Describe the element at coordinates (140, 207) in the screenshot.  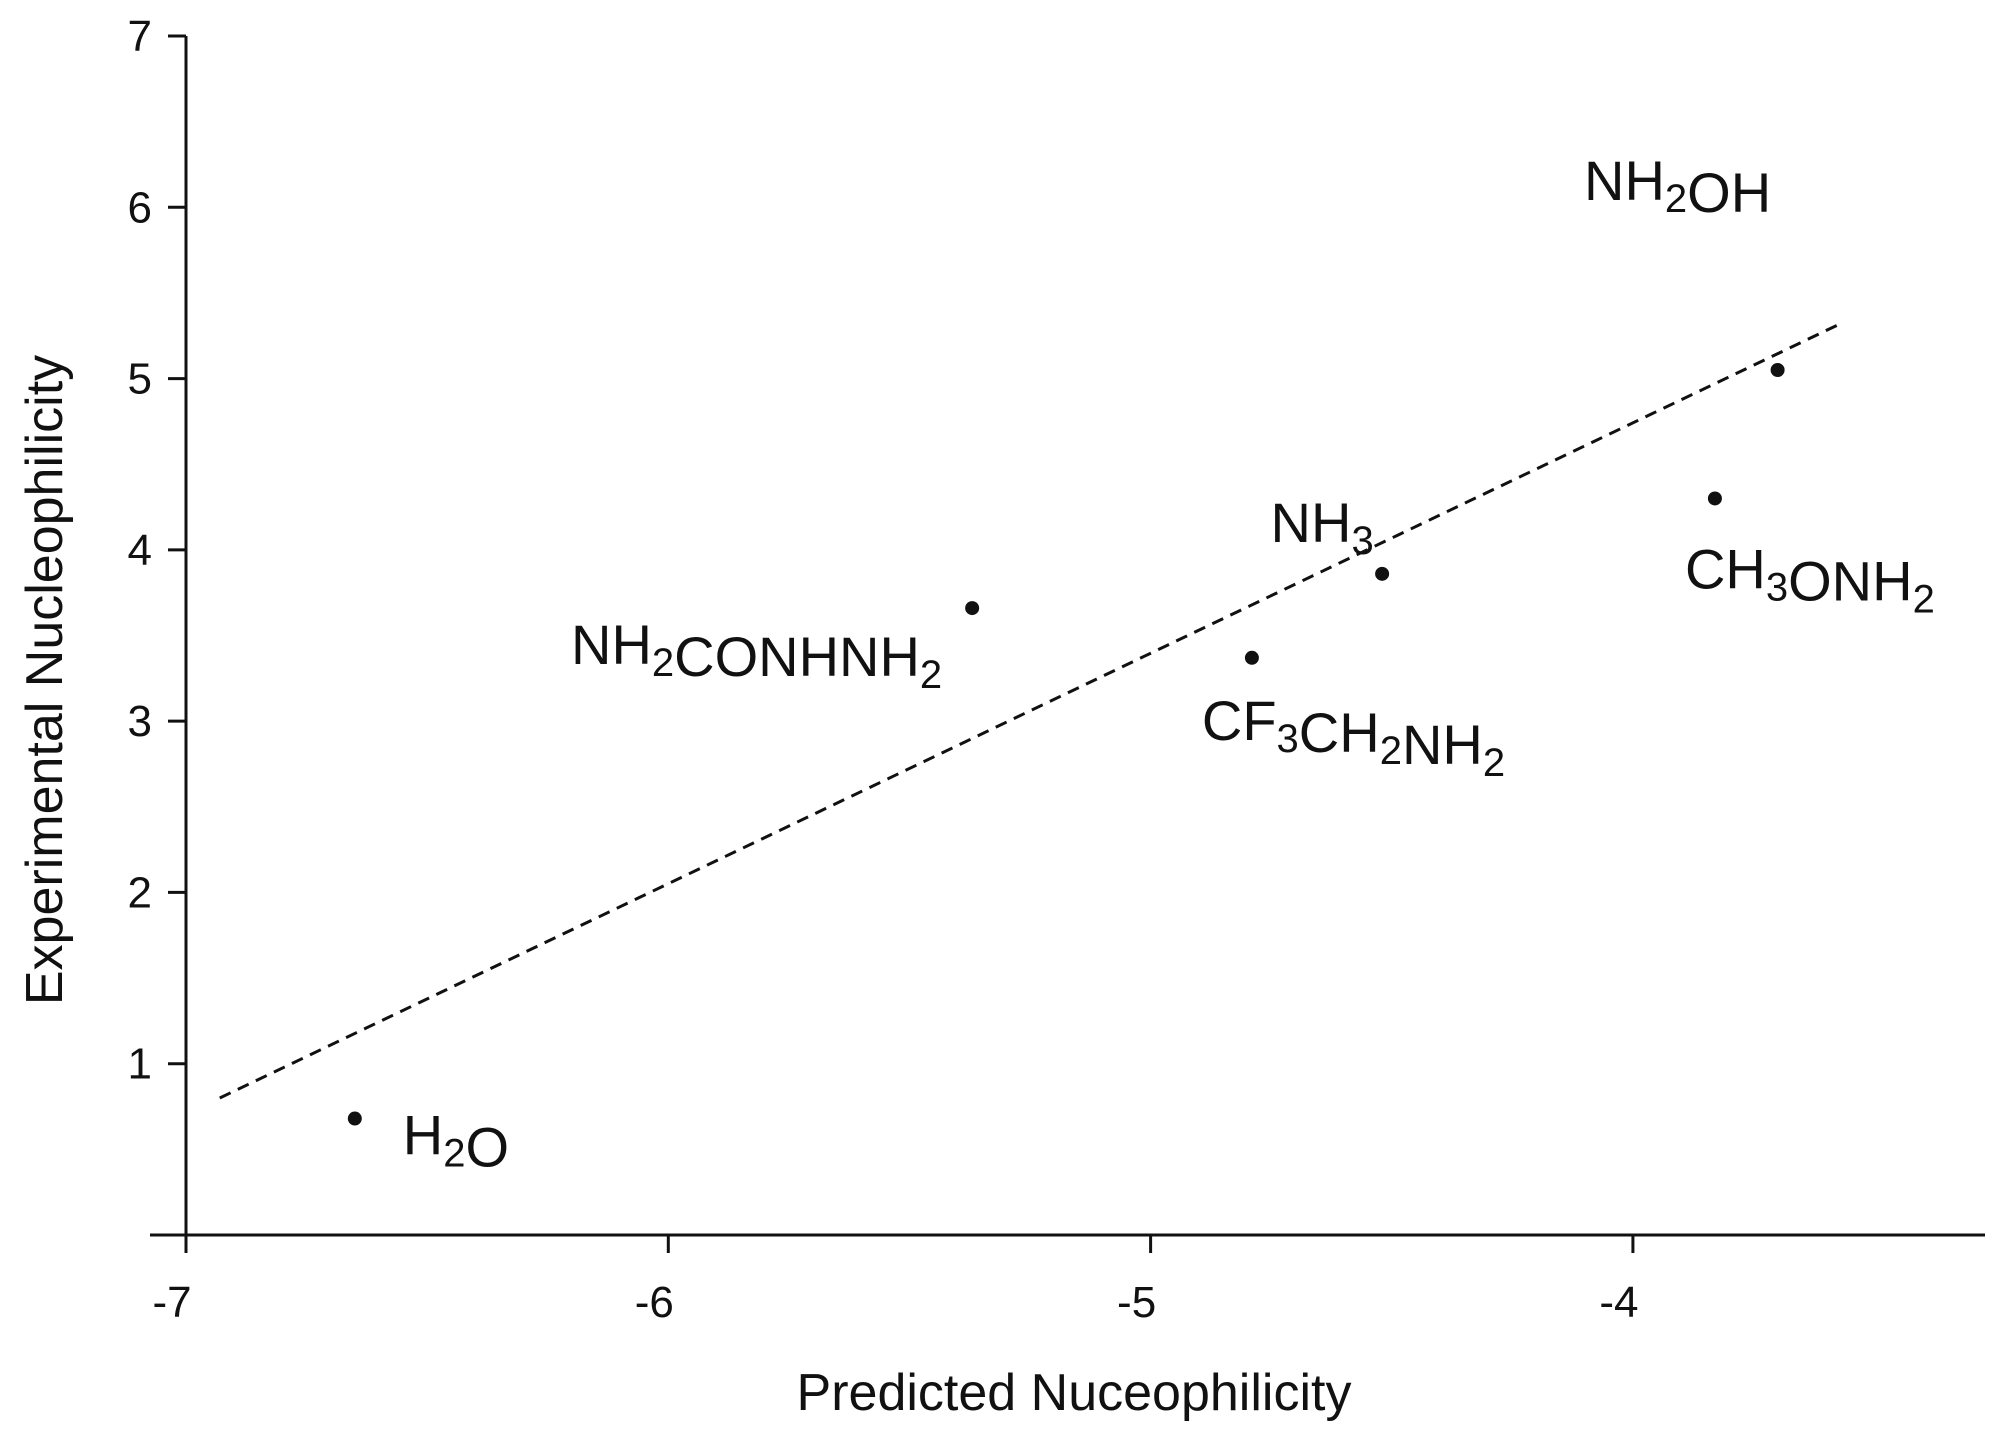
I see `y-tick-label: 6` at that location.